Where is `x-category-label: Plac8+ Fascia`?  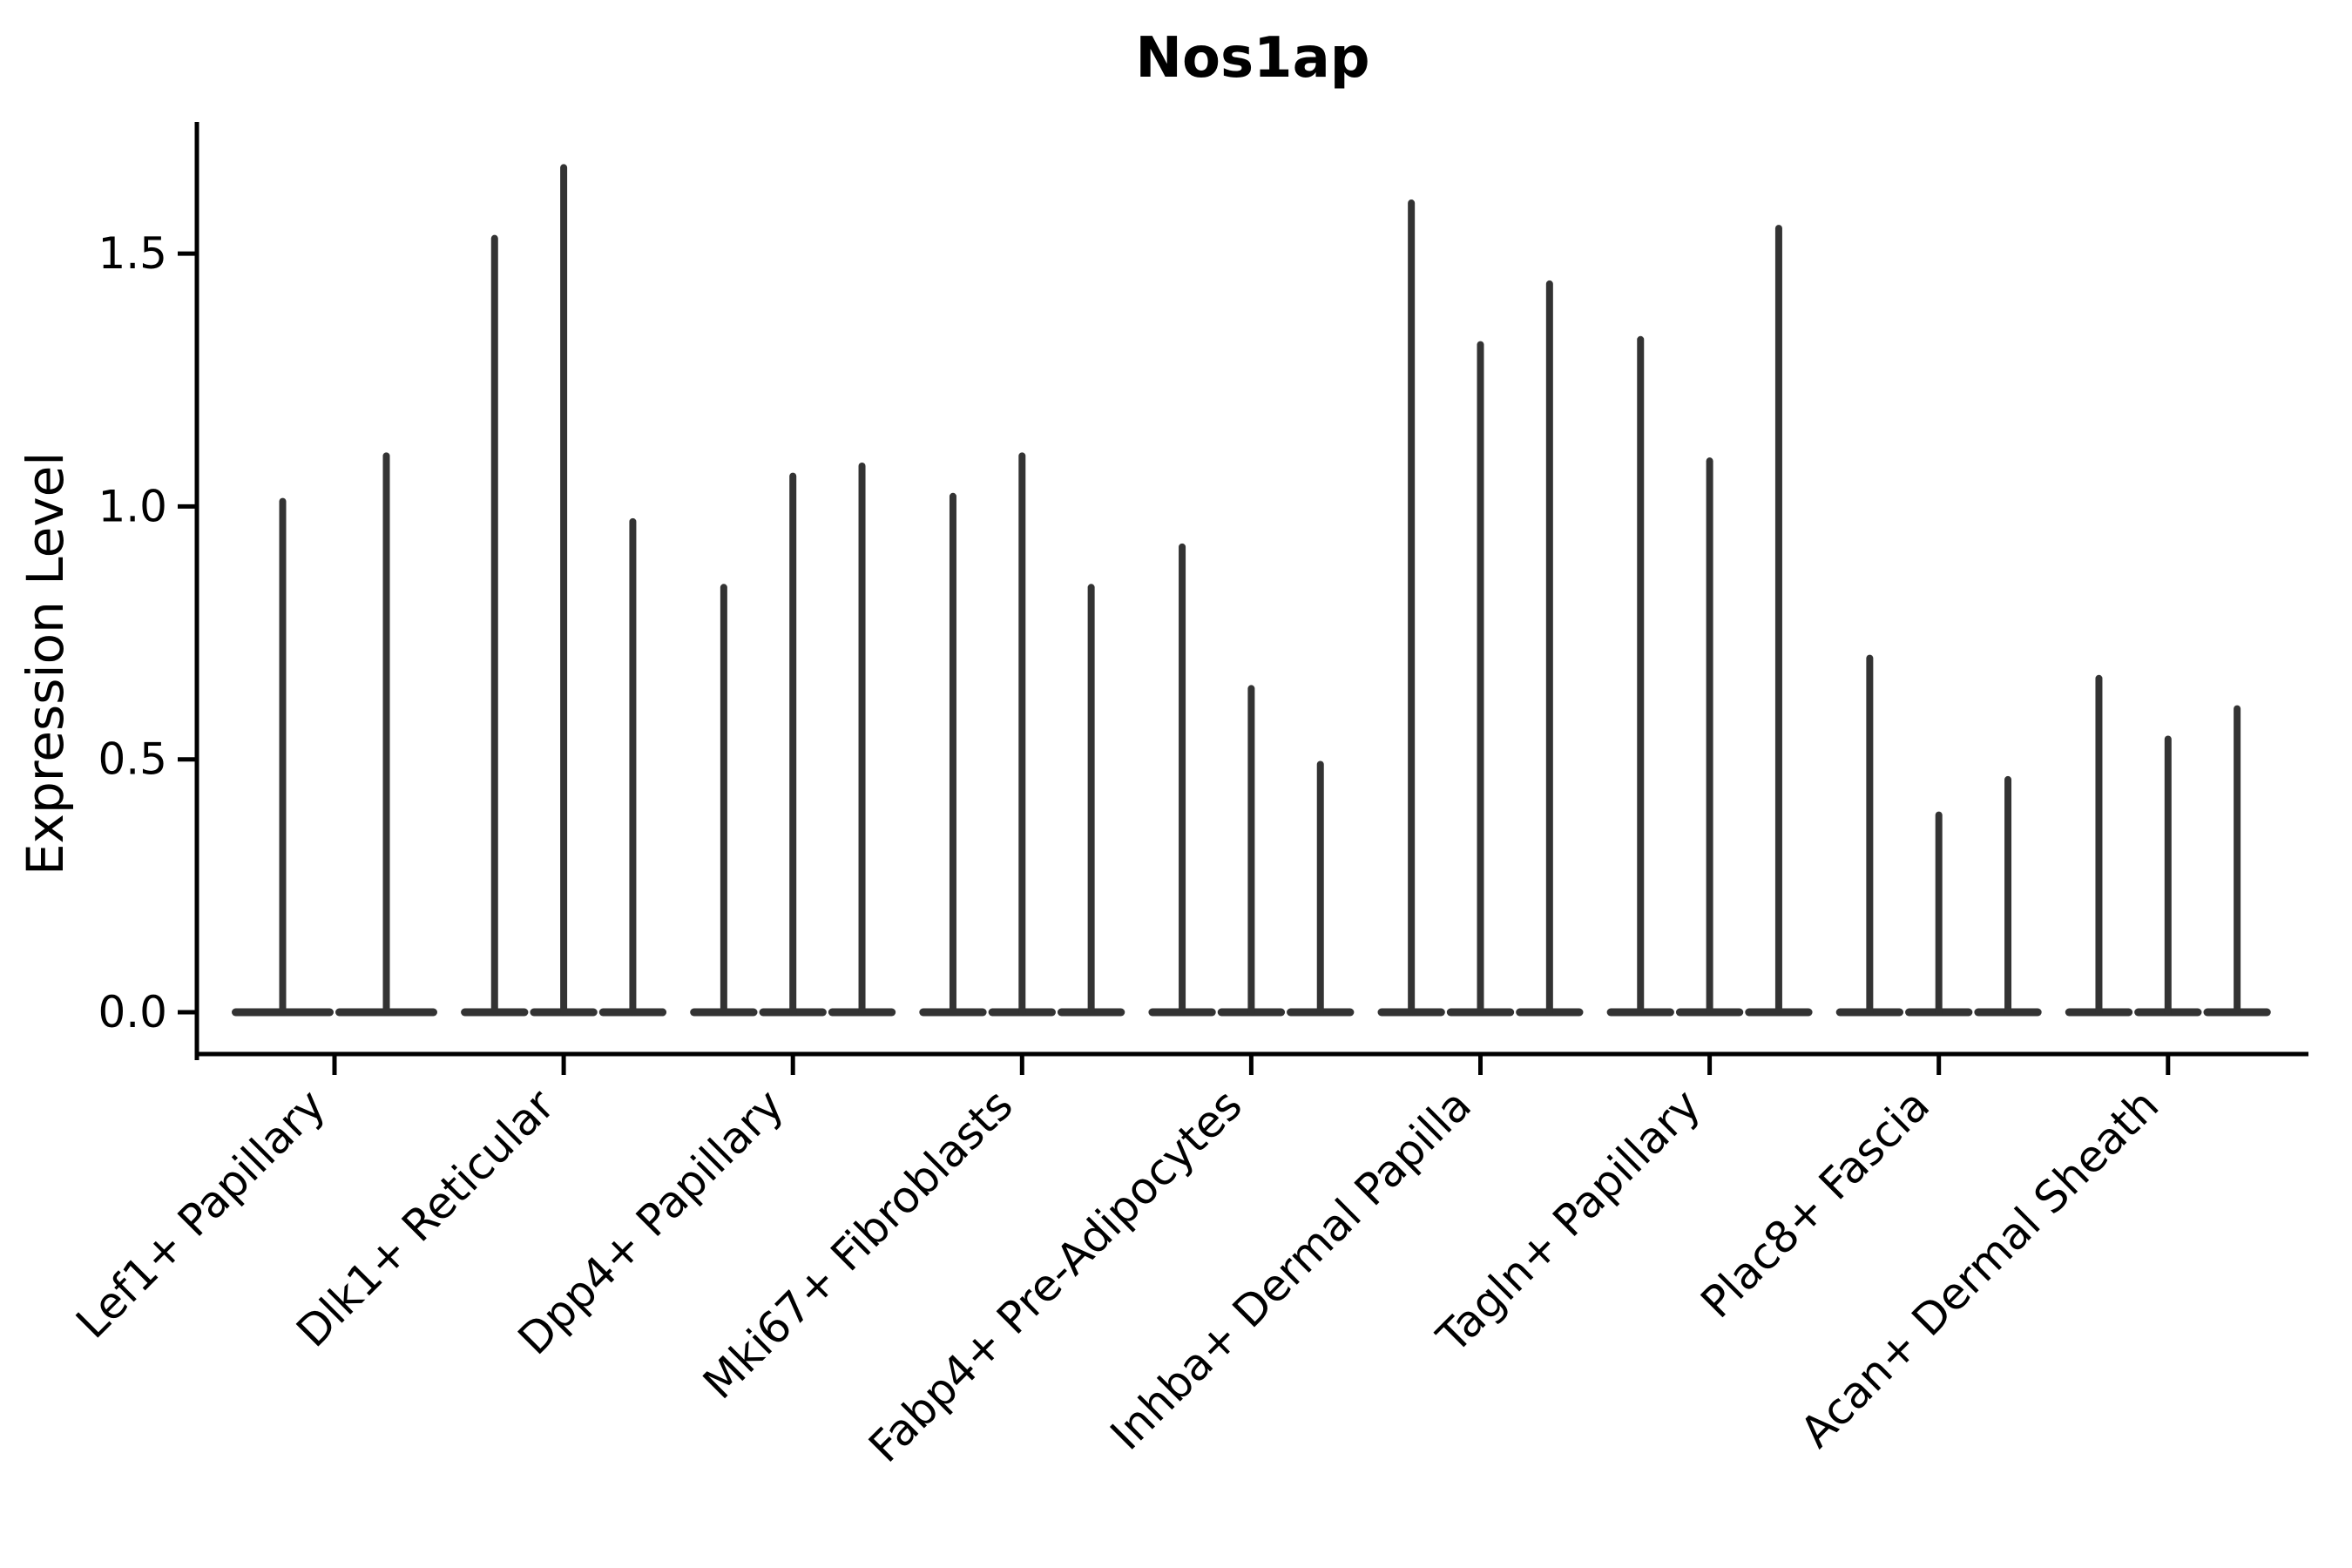 x-category-label: Plac8+ Fascia is located at coordinates (1815, 1203).